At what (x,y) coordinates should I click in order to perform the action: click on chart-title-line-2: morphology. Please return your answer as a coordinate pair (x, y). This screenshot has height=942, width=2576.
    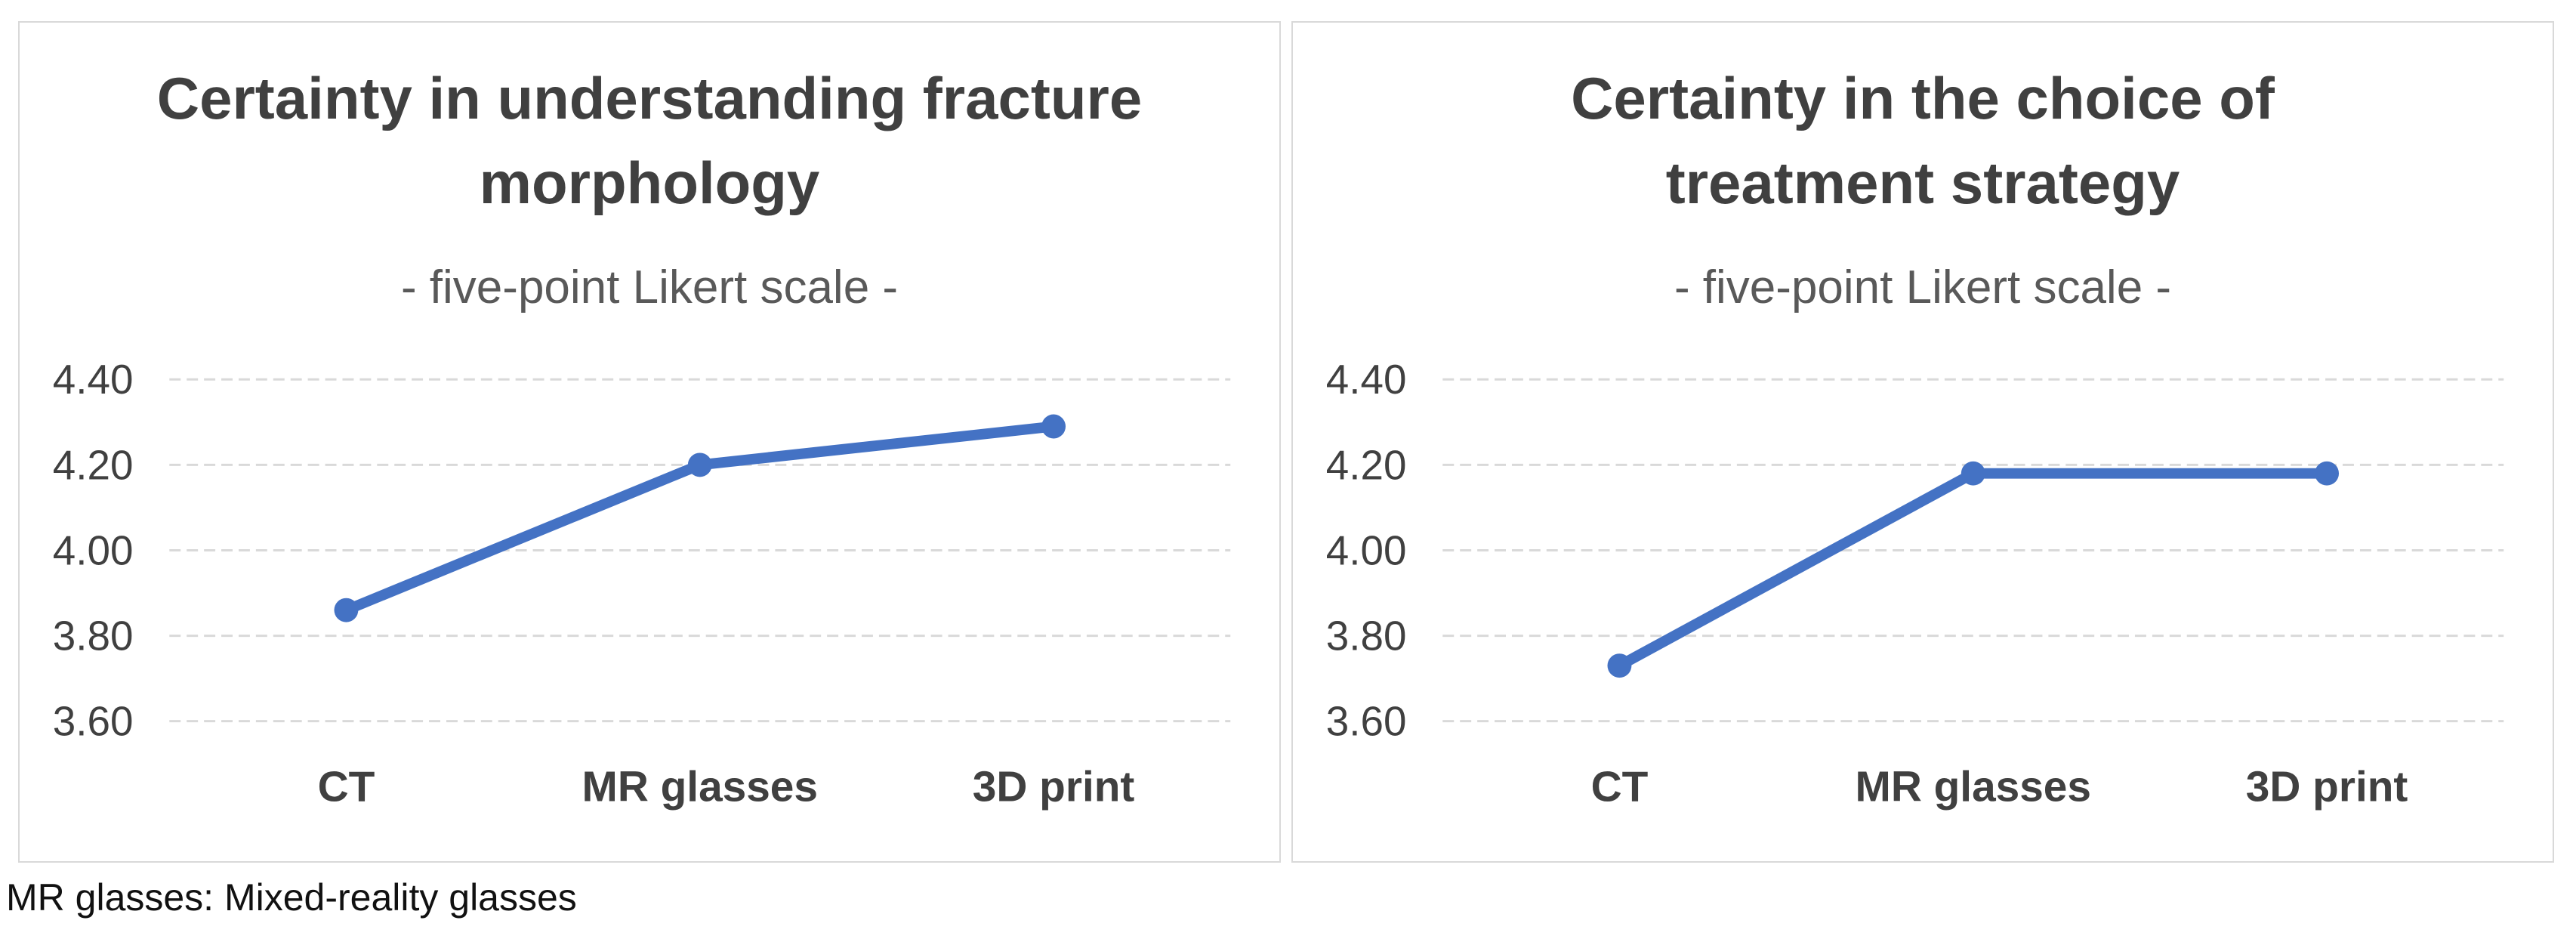
    Looking at the image, I should click on (649, 183).